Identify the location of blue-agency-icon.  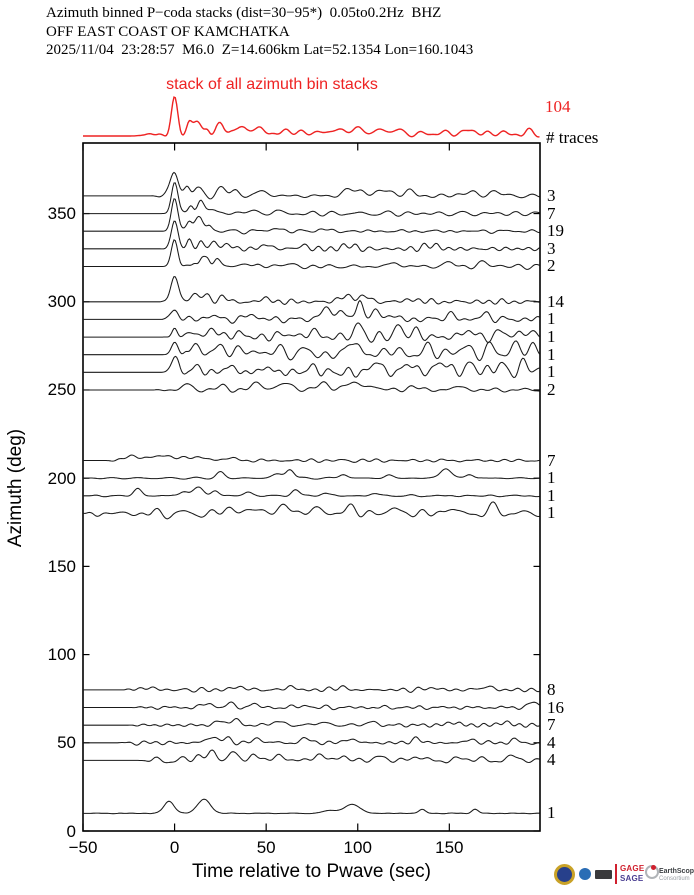
(585, 874).